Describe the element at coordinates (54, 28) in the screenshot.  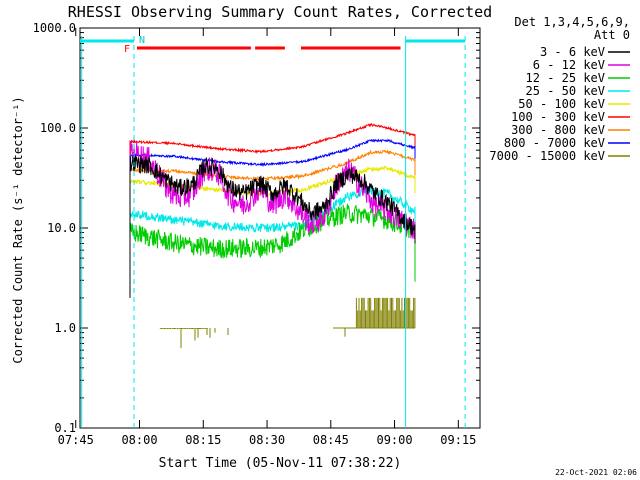
I see `y-tick-label: 1000.0` at that location.